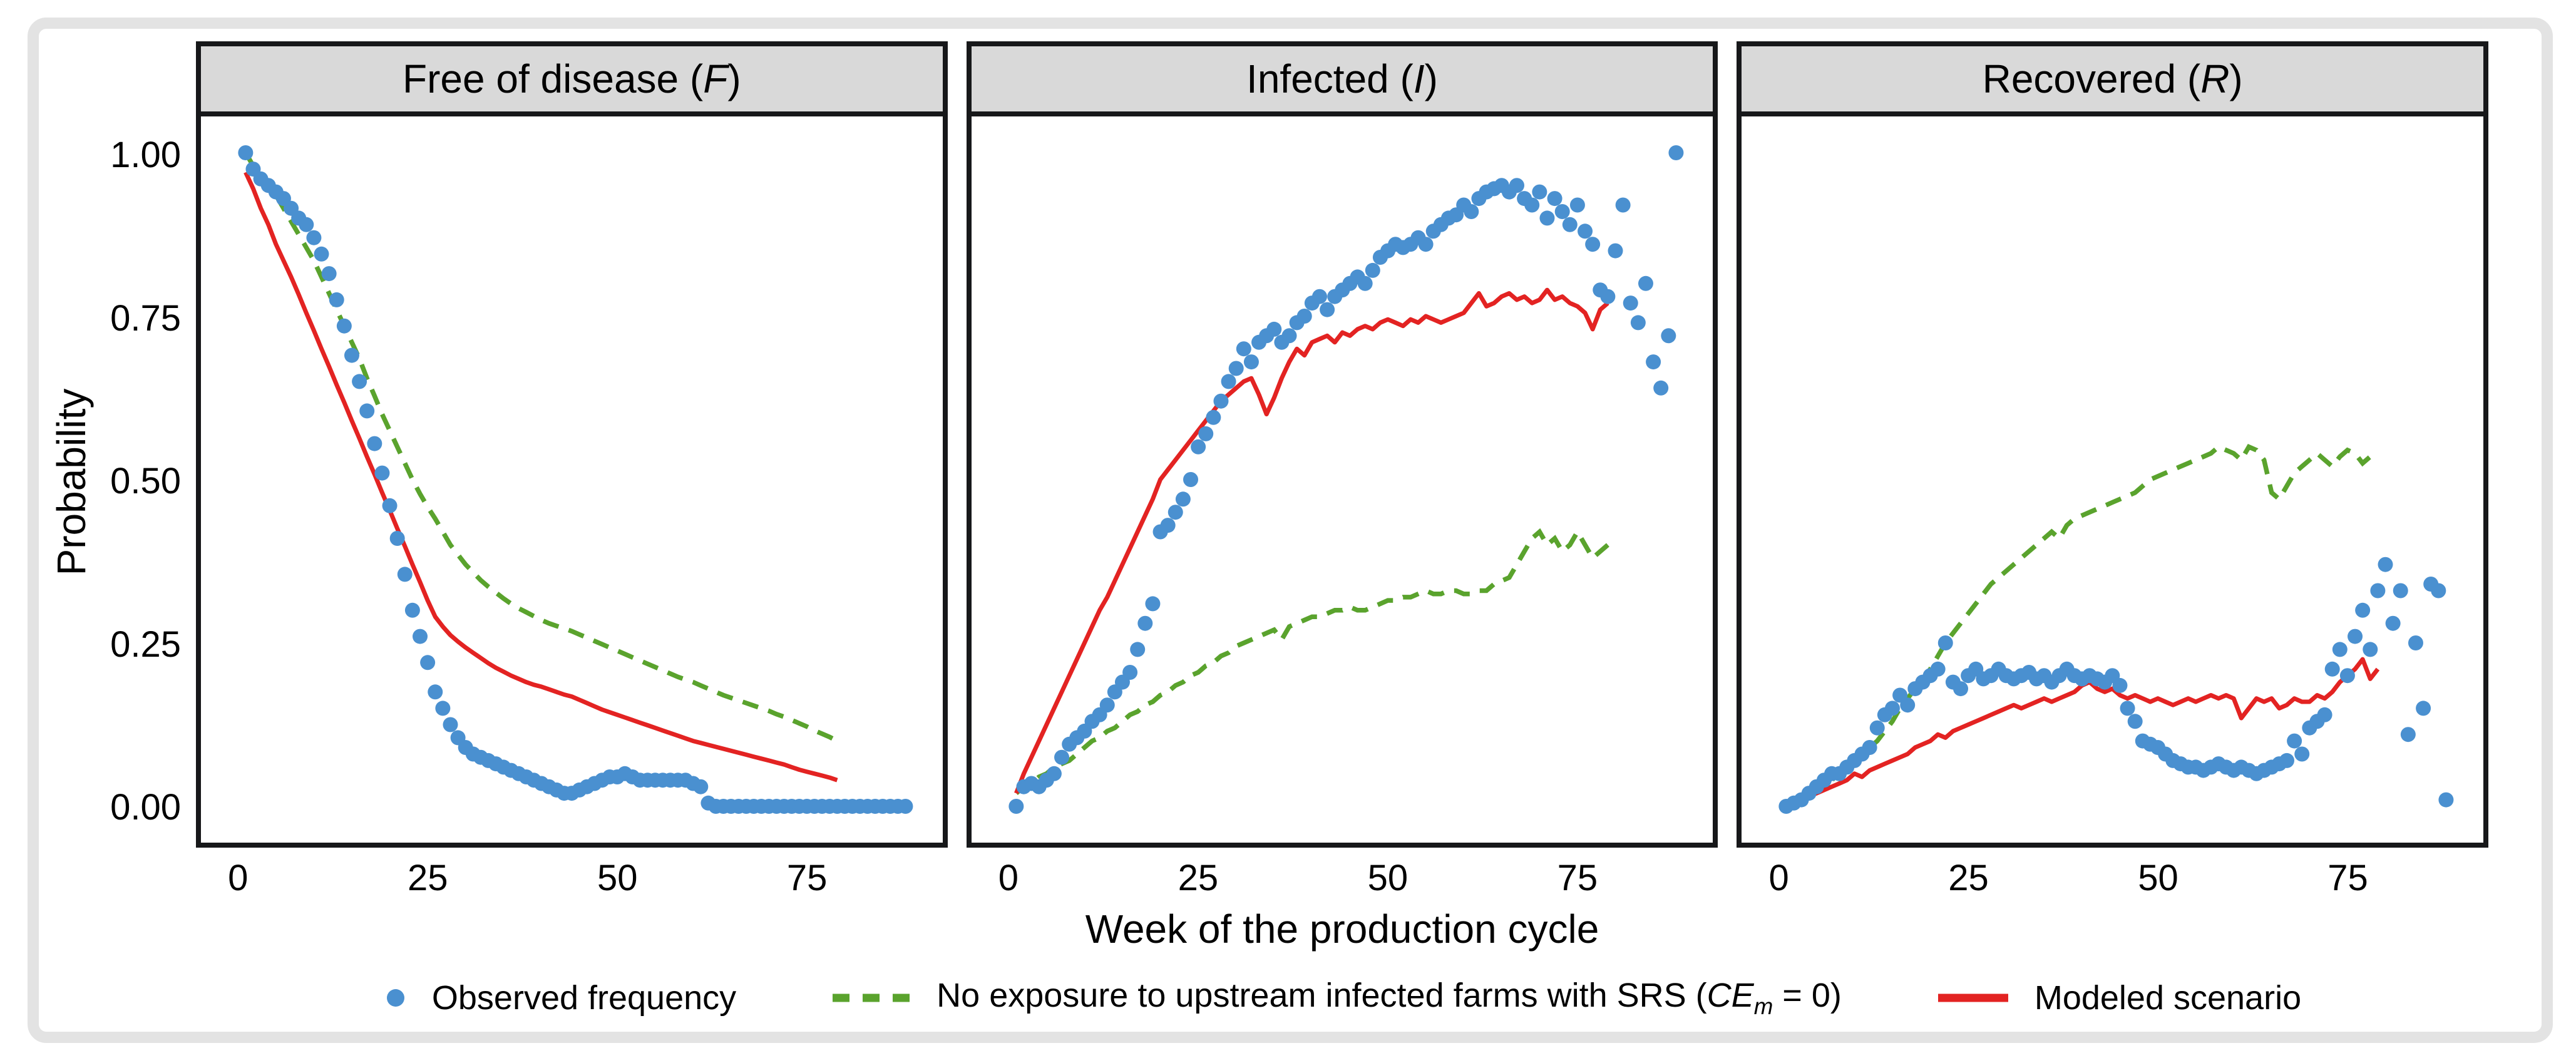 The image size is (2576, 1063). What do you see at coordinates (541, 477) in the screenshot?
I see `modeled-scenario-line` at bounding box center [541, 477].